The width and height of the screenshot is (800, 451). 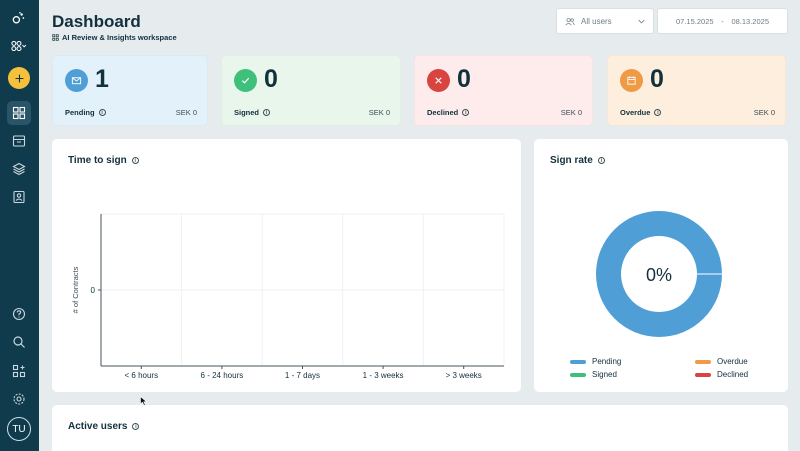 I want to click on add-button, so click(x=19, y=78).